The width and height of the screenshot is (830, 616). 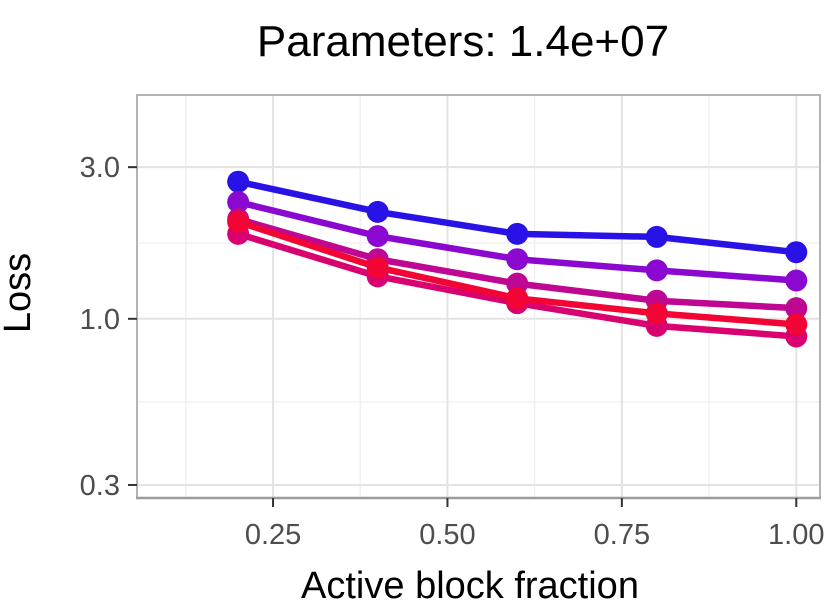 What do you see at coordinates (100, 486) in the screenshot?
I see `y-tick-label: 0.3` at bounding box center [100, 486].